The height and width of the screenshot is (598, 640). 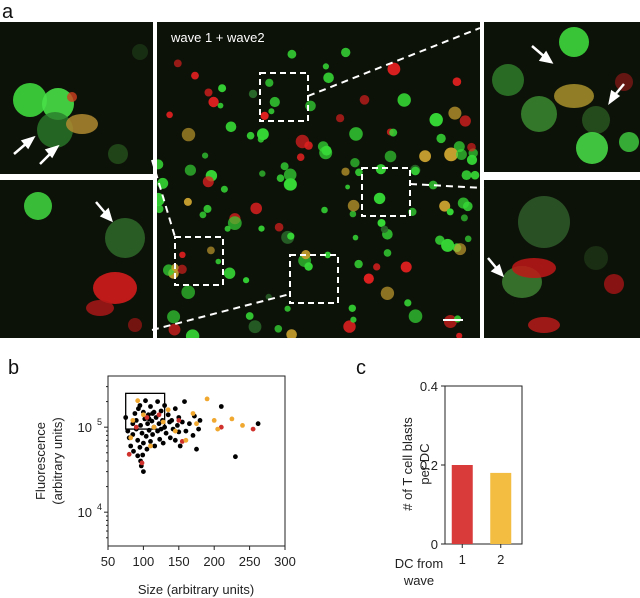 I want to click on scatter-x-tick-label: 200, so click(x=214, y=561).